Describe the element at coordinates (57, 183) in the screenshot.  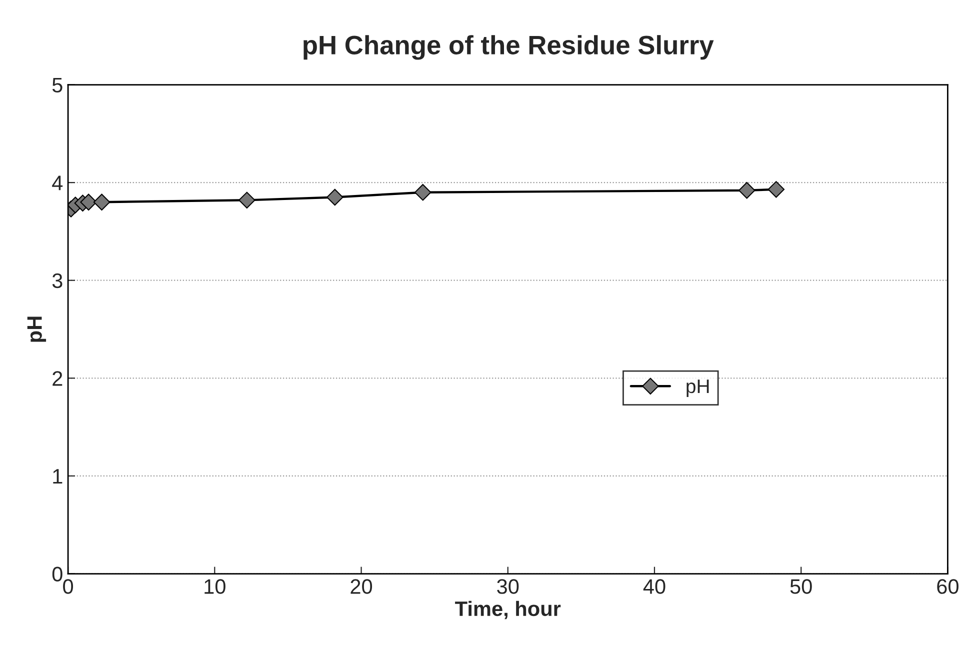
I see `y-tick-label: 4` at that location.